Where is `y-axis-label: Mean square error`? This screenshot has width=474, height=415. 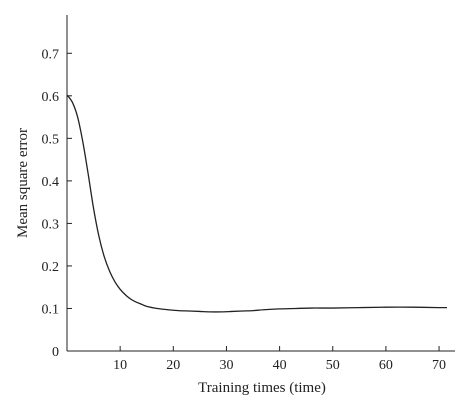
y-axis-label: Mean square error is located at coordinates (23, 183).